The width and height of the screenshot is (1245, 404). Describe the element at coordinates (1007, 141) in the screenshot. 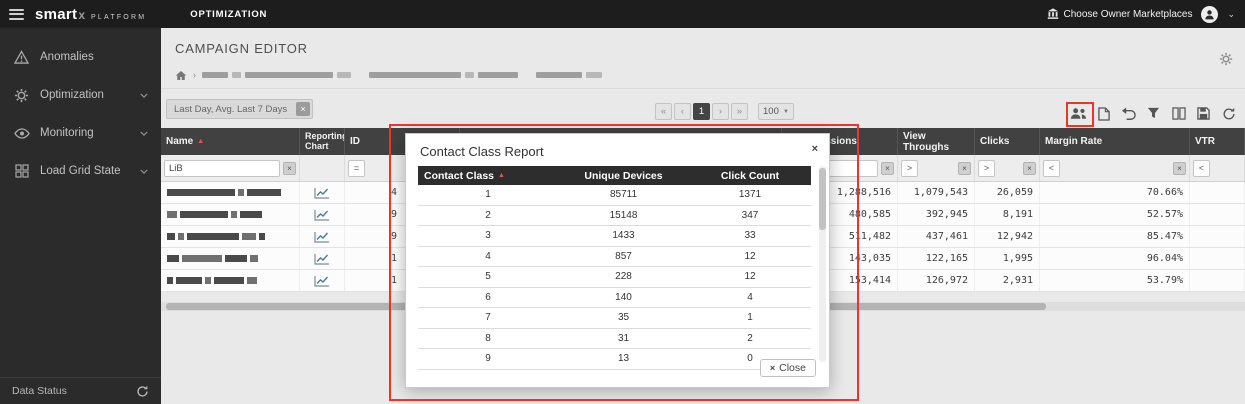

I see `column-header-clicks: Clicks` at that location.